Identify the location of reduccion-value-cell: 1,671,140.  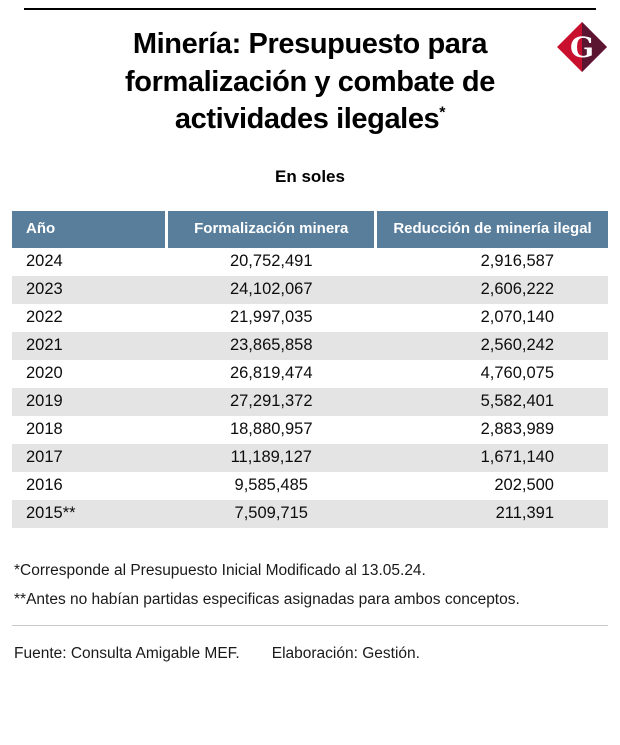
(517, 457).